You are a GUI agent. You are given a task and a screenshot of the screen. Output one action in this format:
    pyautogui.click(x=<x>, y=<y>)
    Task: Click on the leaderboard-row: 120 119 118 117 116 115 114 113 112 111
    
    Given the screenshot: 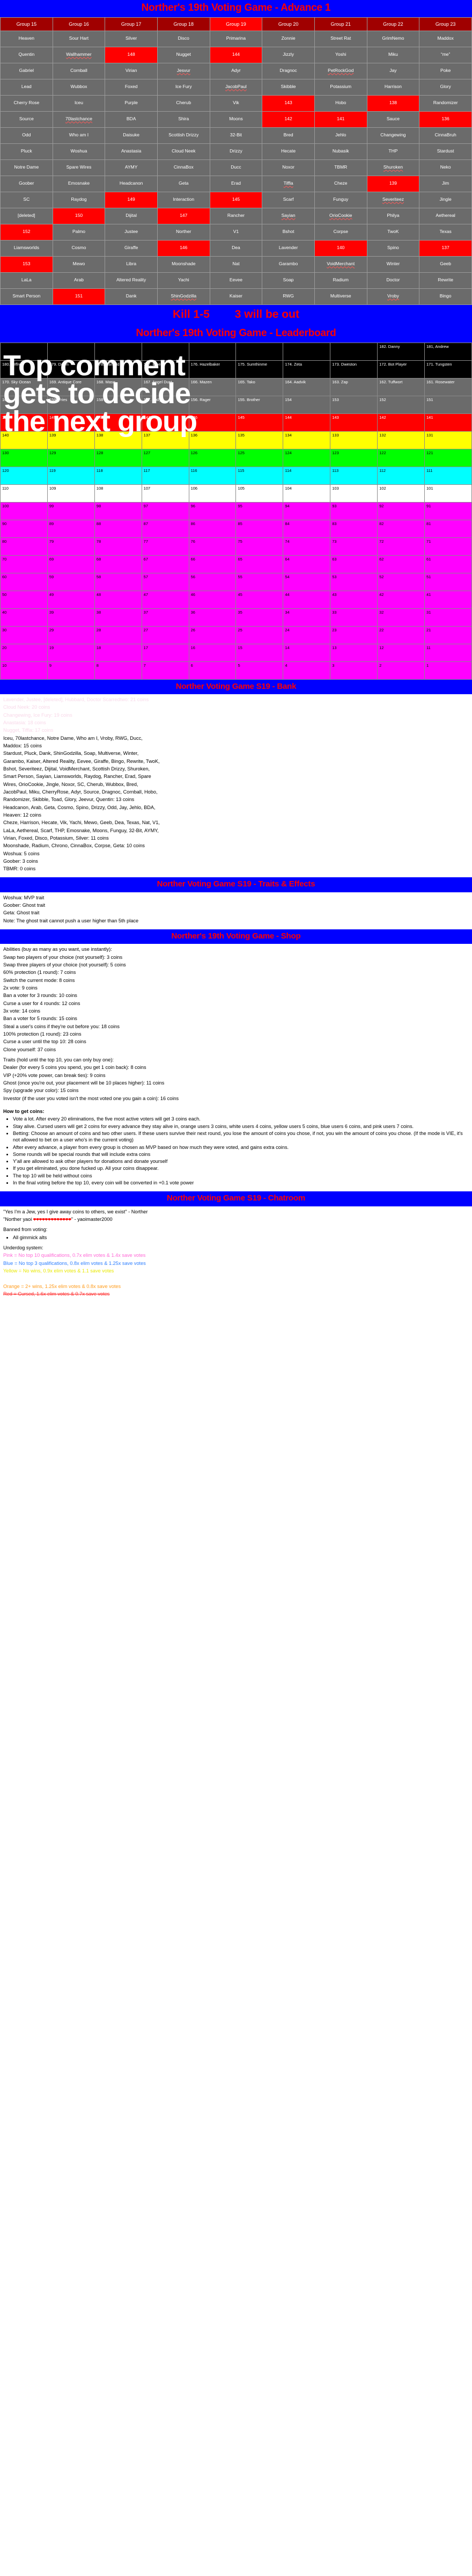 What is the action you would take?
    pyautogui.click(x=236, y=475)
    